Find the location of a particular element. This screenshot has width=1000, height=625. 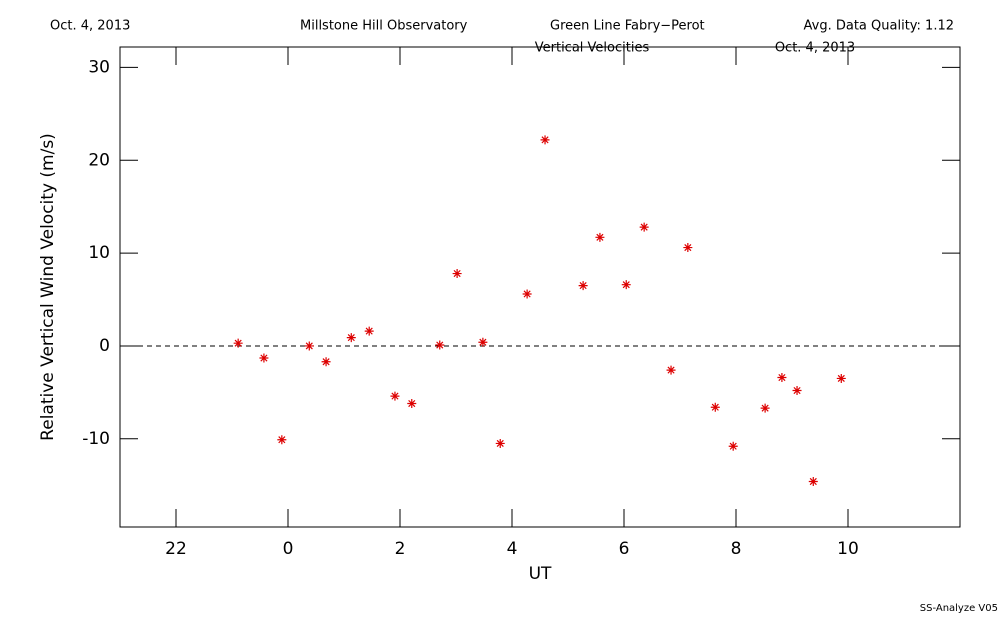

y-tick-label: 20 is located at coordinates (99, 160).